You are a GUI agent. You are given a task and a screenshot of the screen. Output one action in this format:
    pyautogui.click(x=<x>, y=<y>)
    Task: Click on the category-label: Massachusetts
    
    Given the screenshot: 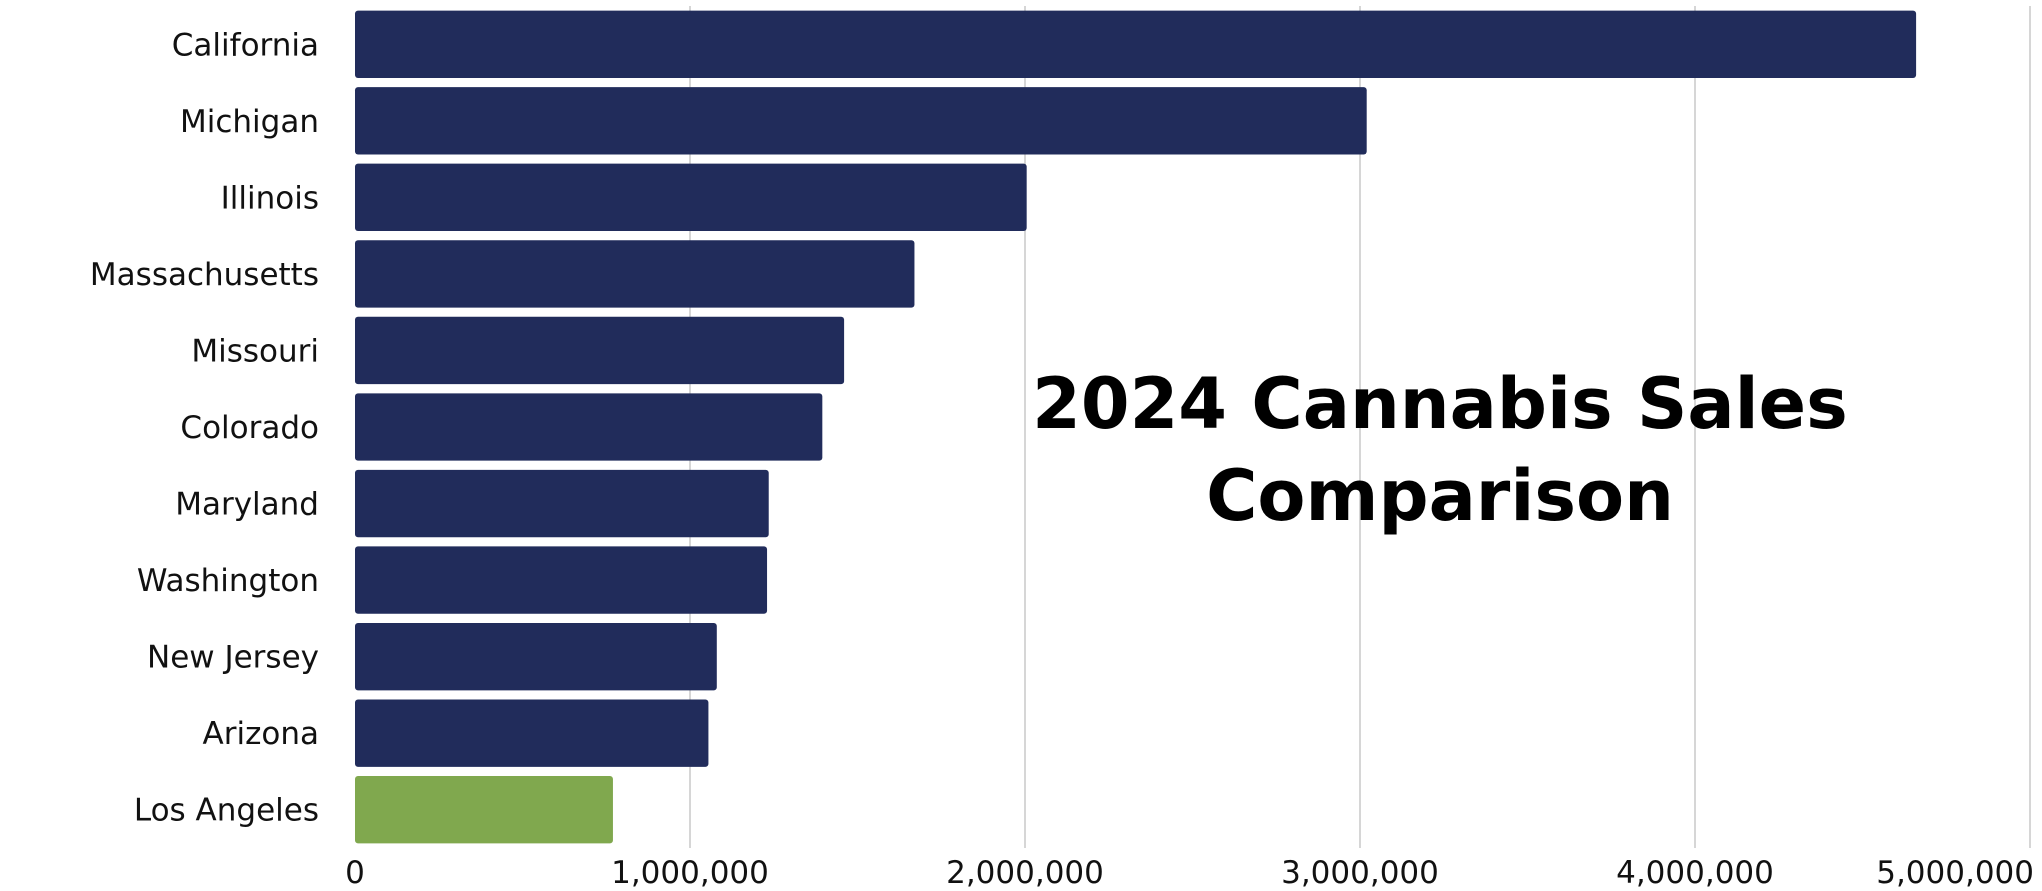 What is the action you would take?
    pyautogui.click(x=204, y=275)
    